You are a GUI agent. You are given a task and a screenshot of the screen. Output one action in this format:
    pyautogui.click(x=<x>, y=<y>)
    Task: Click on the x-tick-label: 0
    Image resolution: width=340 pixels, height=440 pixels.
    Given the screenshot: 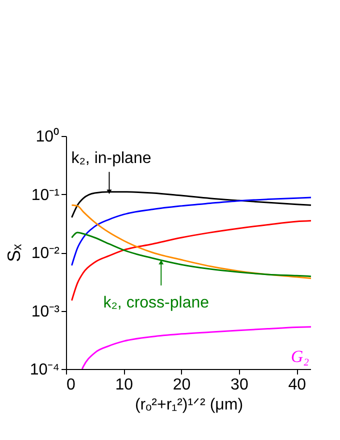 What is the action you would take?
    pyautogui.click(x=71, y=385)
    